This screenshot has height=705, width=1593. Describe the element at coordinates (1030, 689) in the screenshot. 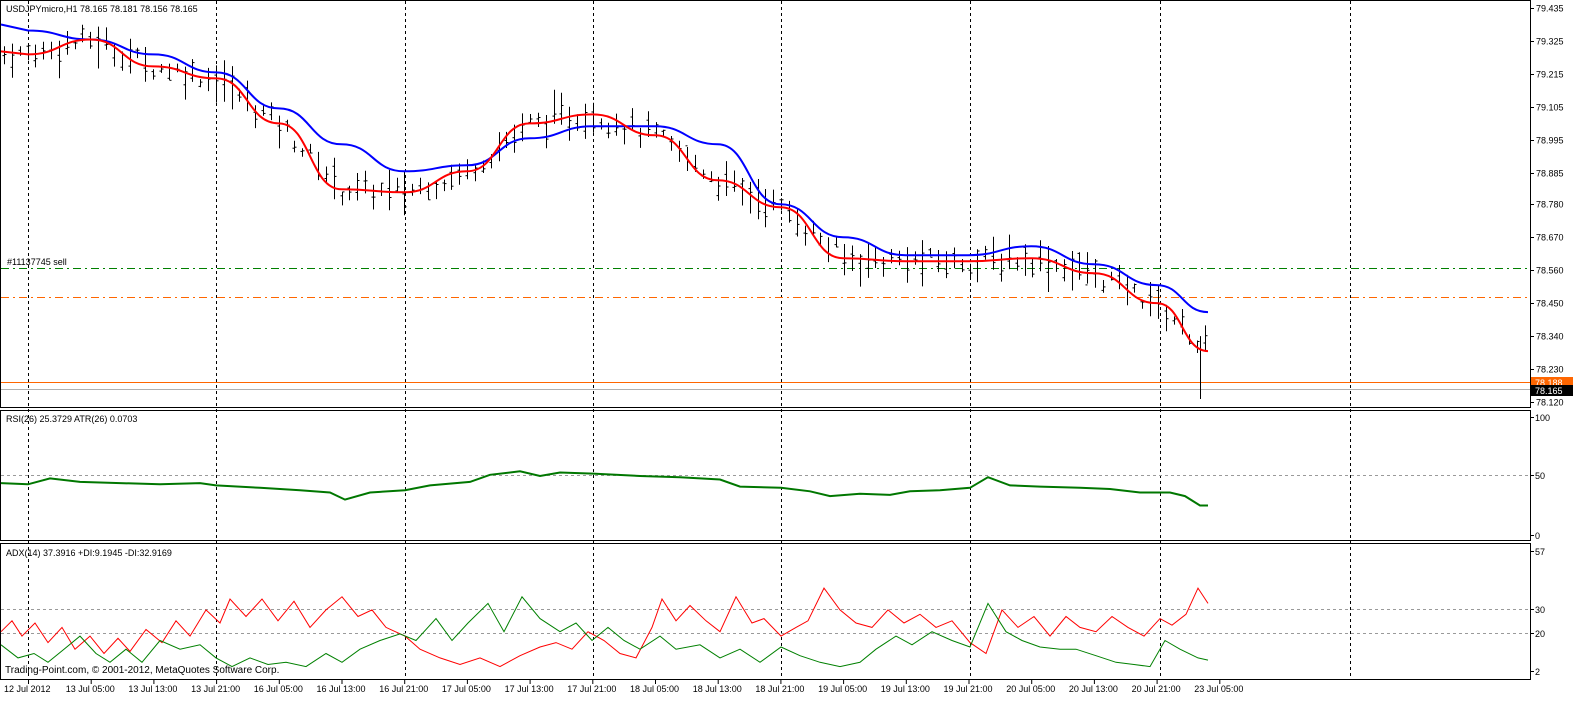

I see `time-label: 20 Jul 05:00` at that location.